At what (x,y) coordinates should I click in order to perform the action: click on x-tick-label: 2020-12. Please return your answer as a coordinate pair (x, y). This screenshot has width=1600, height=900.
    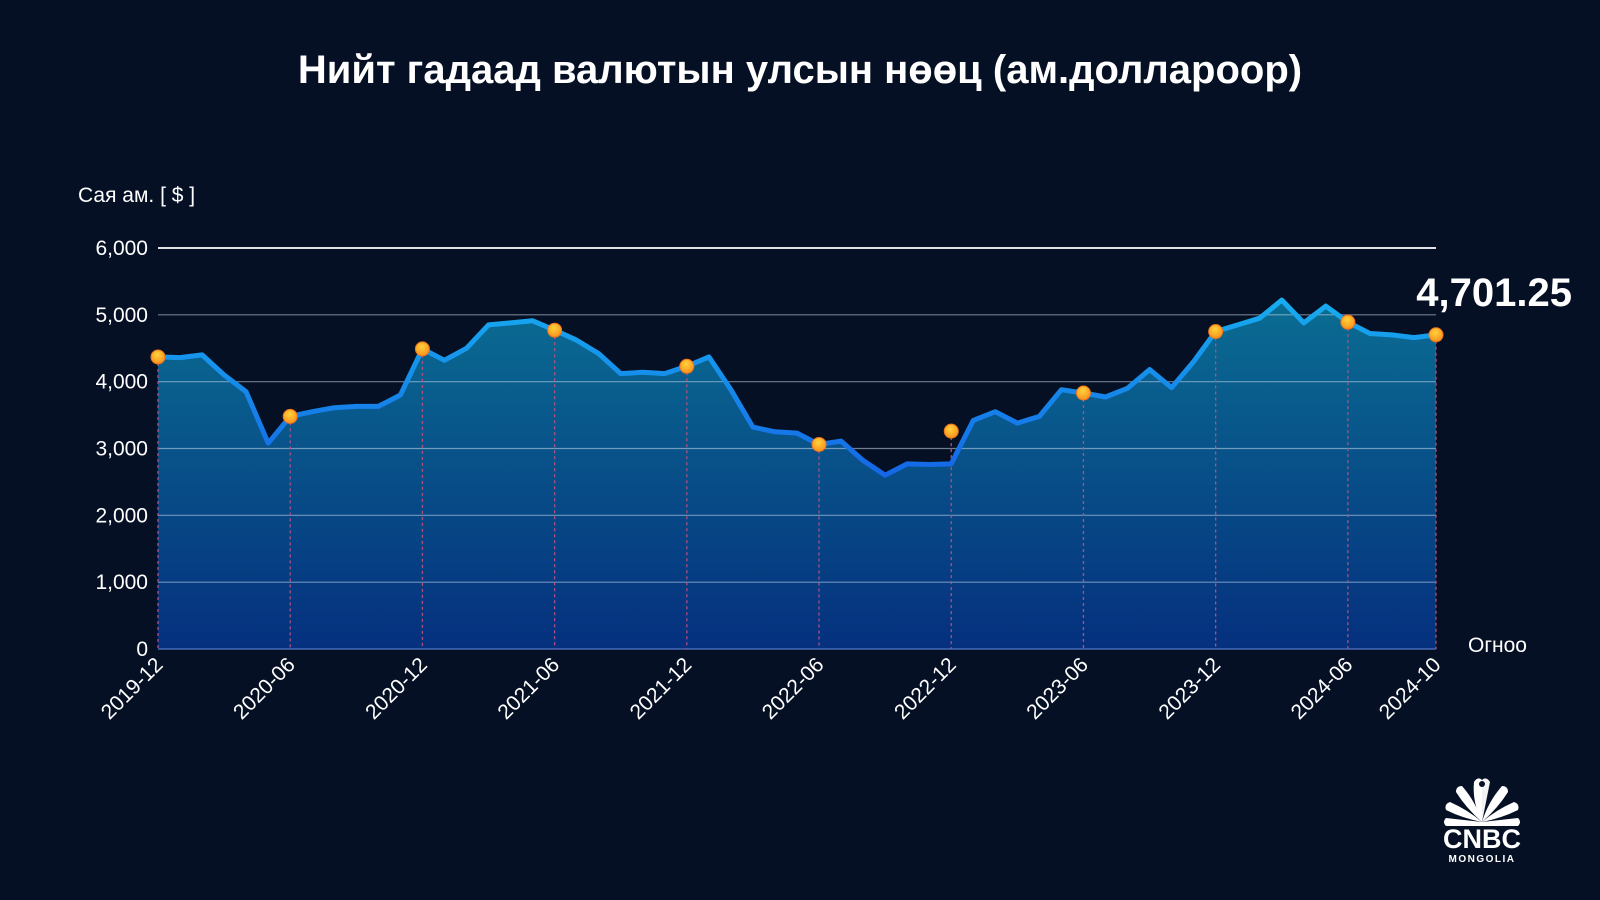
    Looking at the image, I should click on (396, 688).